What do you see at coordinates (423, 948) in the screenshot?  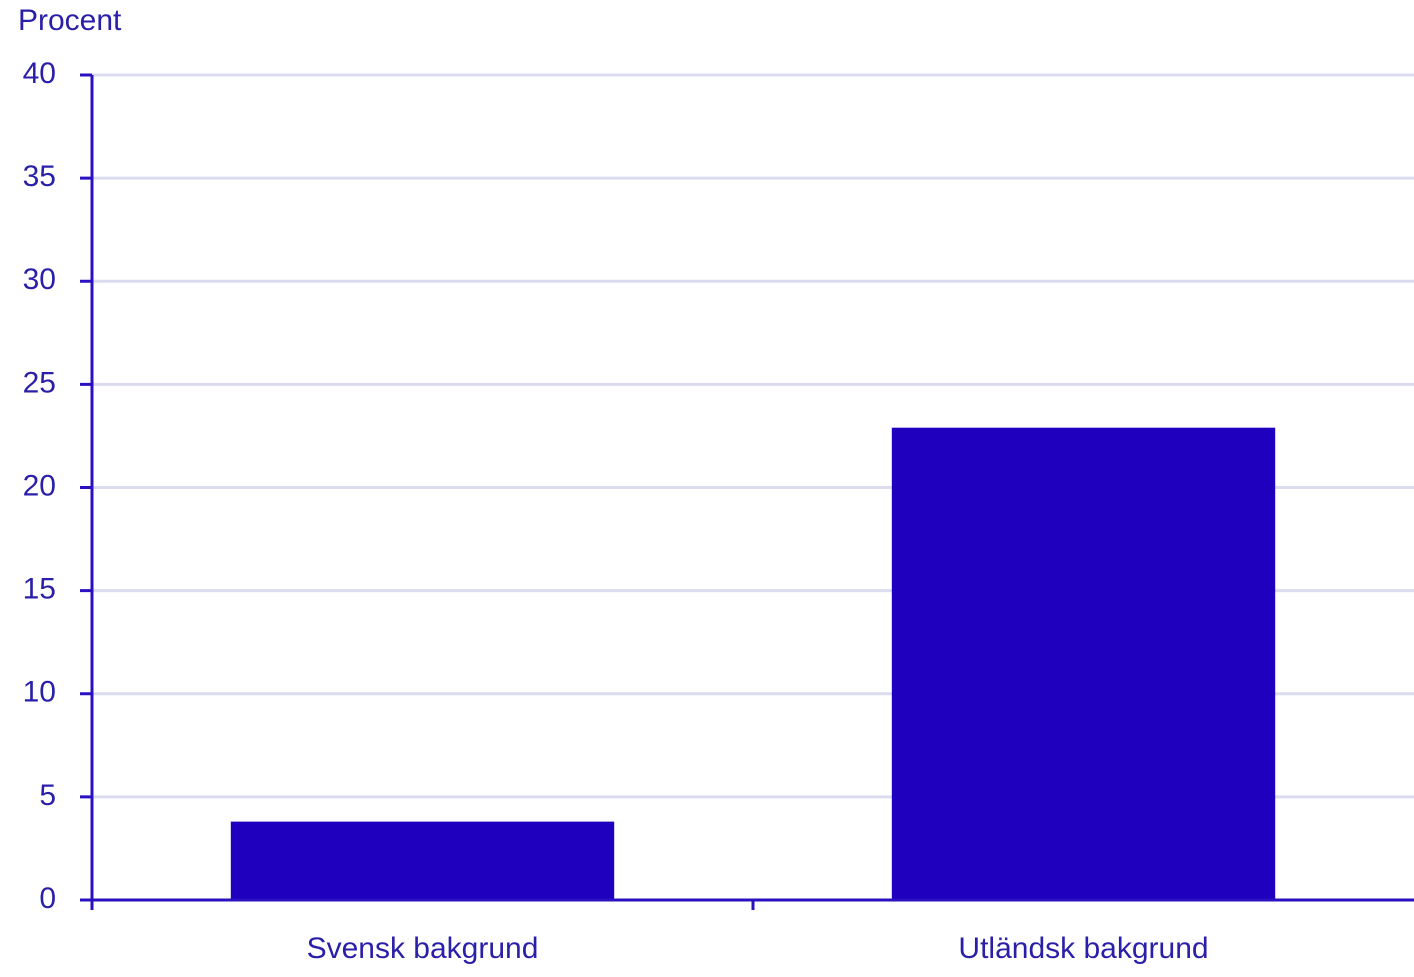 I see `x-tick-label: Svensk bakgrund` at bounding box center [423, 948].